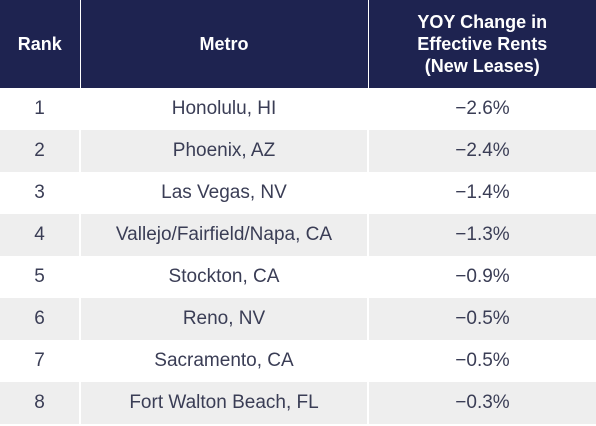 Image resolution: width=596 pixels, height=426 pixels. I want to click on rank-cell: 8, so click(40, 403).